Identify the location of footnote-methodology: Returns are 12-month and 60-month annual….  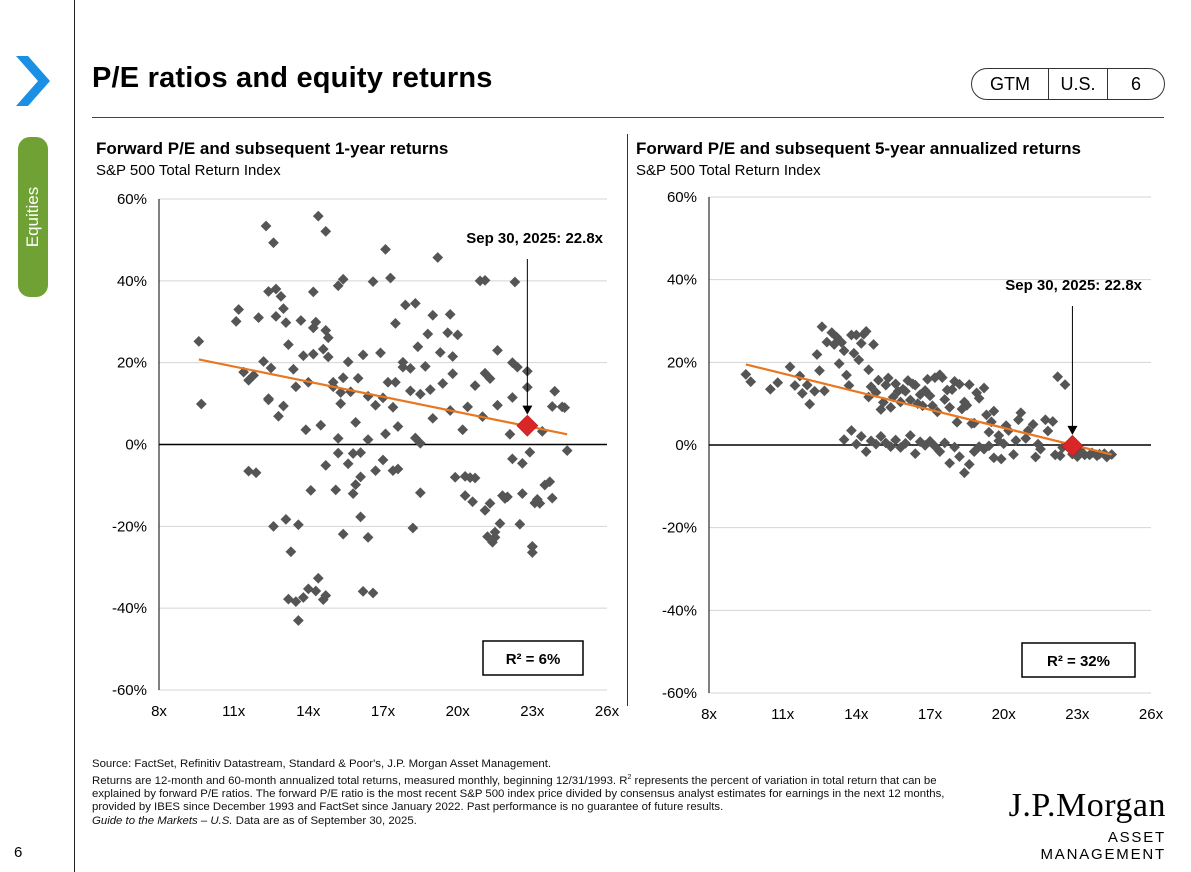
(539, 792).